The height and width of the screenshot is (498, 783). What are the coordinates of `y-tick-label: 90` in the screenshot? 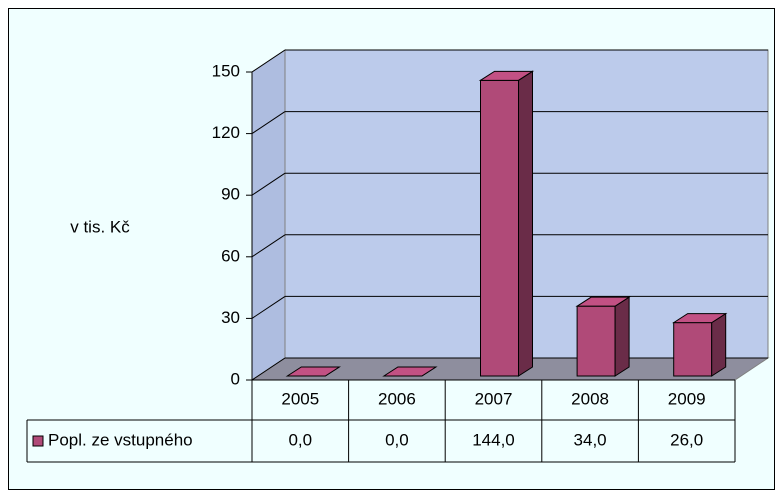 It's located at (230, 194).